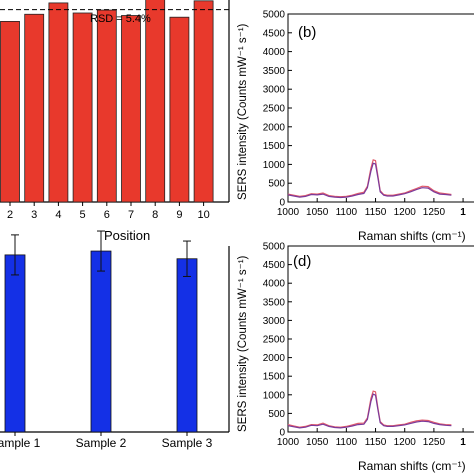 This screenshot has height=474, width=474. What do you see at coordinates (274, 302) in the screenshot?
I see `panel-d-y-tick-label: 3500` at bounding box center [274, 302].